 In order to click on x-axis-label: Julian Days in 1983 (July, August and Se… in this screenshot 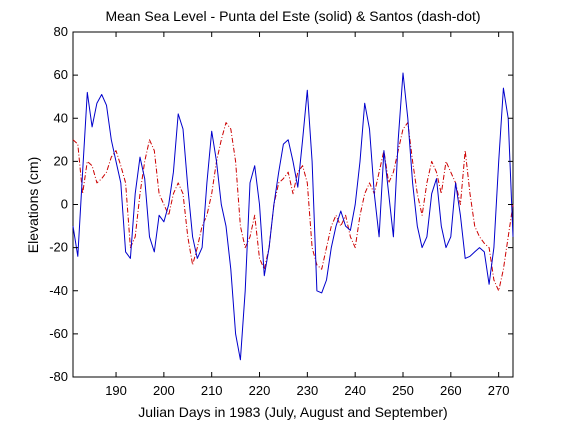, I will do `click(292, 412)`.